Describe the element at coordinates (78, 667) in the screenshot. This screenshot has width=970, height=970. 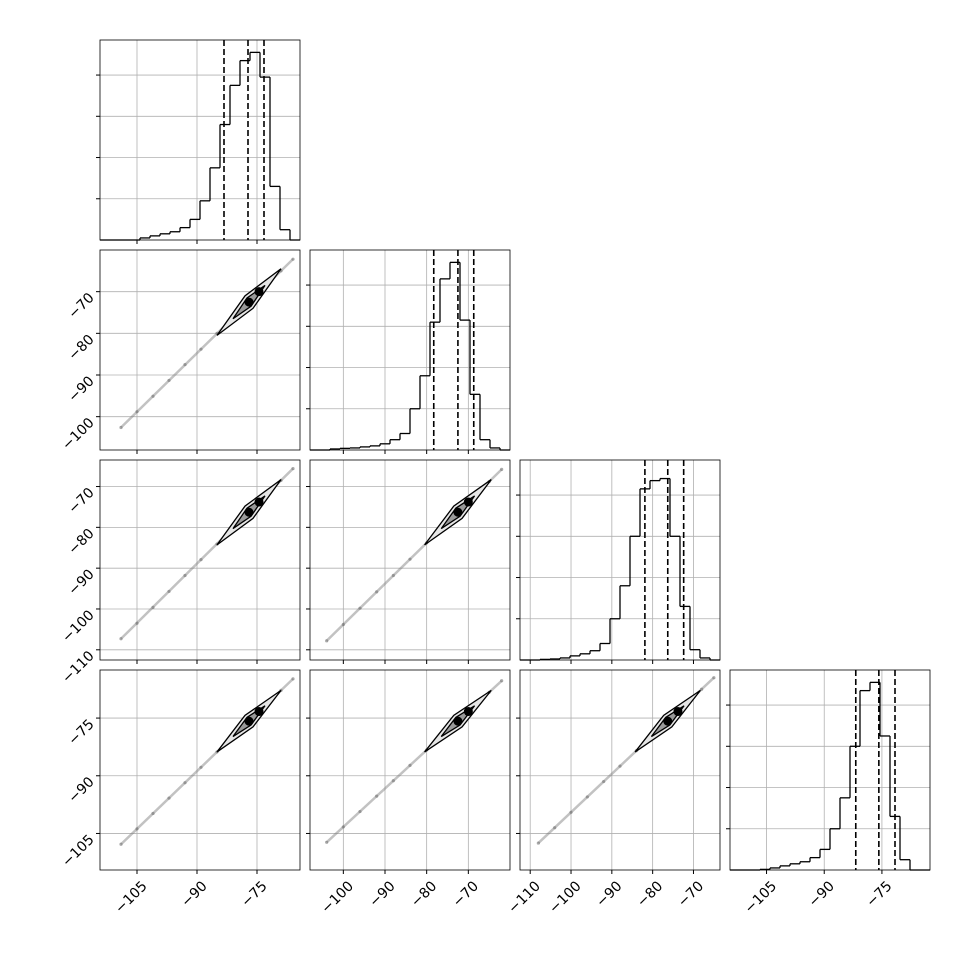
I see `y-tick-label: −110` at that location.